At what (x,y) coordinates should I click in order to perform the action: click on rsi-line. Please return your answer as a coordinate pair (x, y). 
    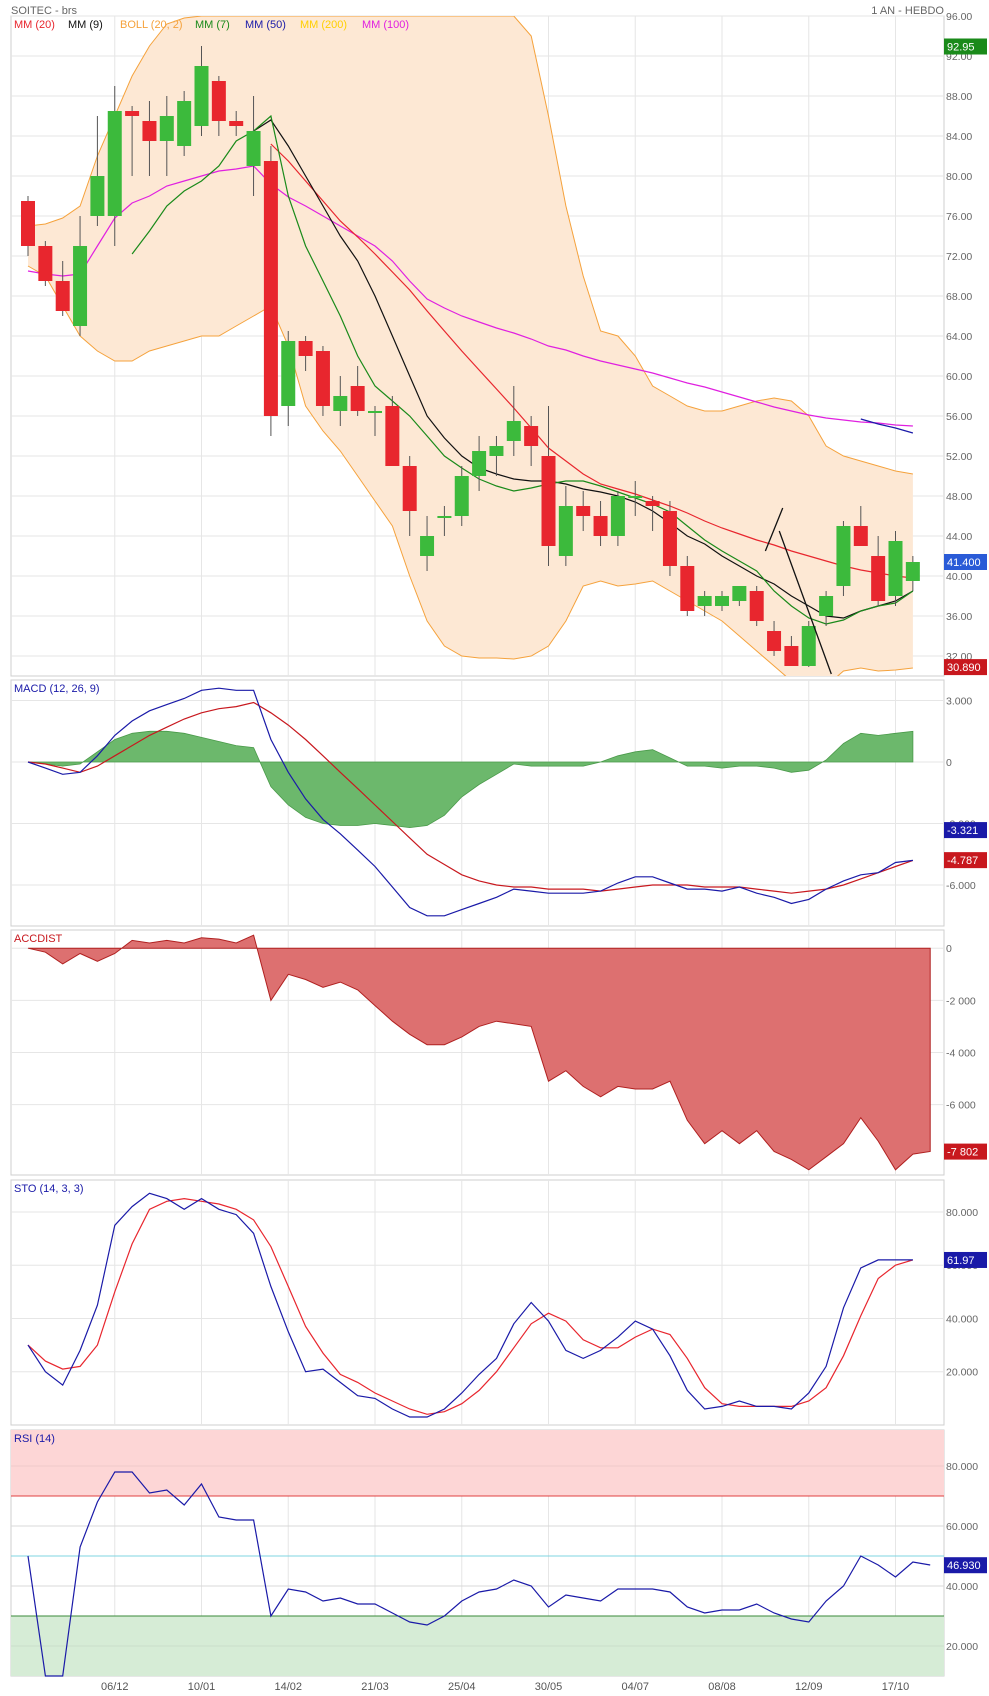
    Looking at the image, I should click on (479, 1574).